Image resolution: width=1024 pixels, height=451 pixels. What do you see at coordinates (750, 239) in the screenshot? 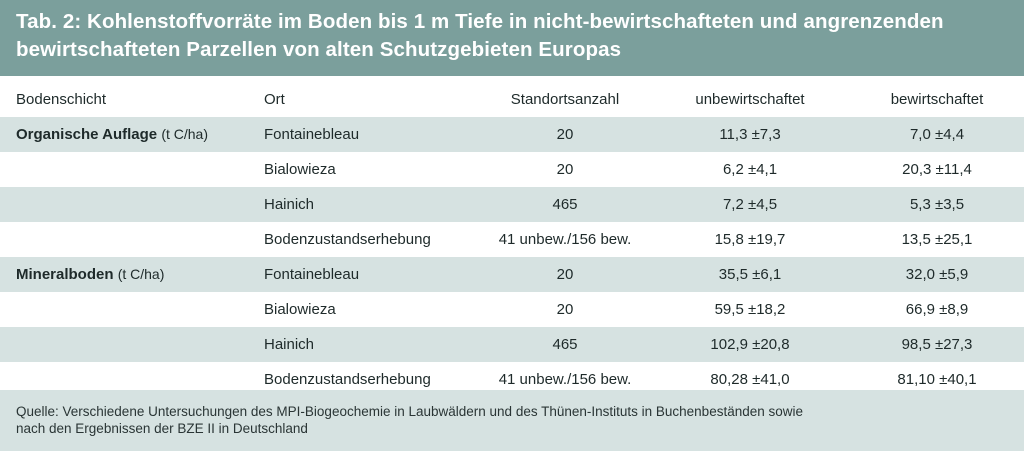
I see `cell-unbewirtschaftet: 15,8 ±19,7` at bounding box center [750, 239].